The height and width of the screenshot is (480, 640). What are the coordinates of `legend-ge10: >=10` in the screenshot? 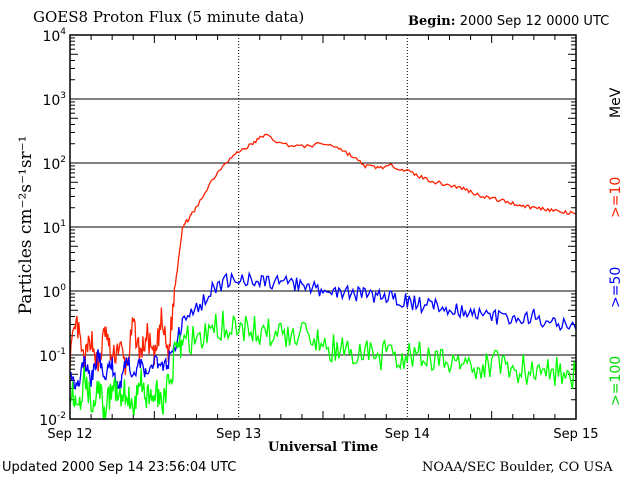 It's located at (616, 197).